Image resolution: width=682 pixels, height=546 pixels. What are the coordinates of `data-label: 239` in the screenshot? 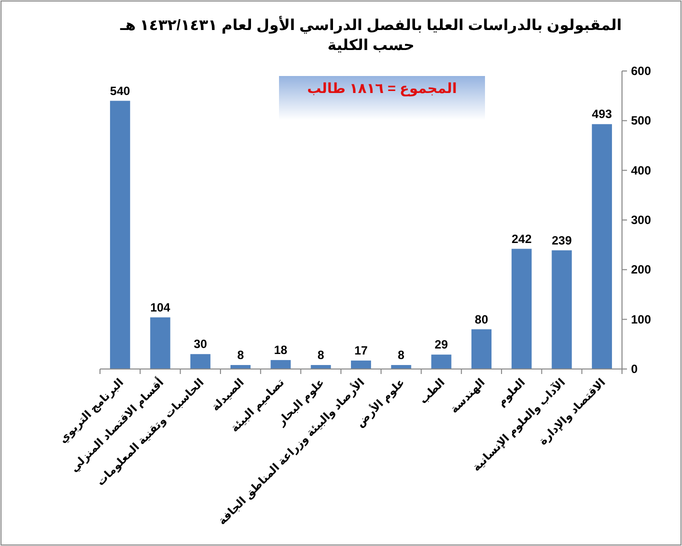 It's located at (562, 240).